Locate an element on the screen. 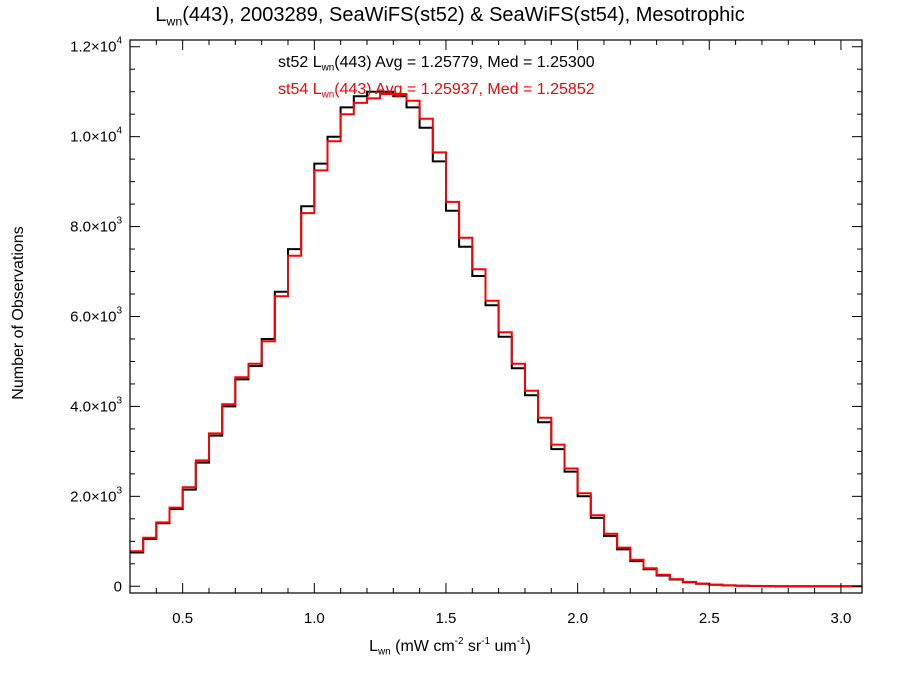 This screenshot has height=675, width=900. x-axis-label: Lwn (mW cm-2 sr-1 um-1) is located at coordinates (450, 647).